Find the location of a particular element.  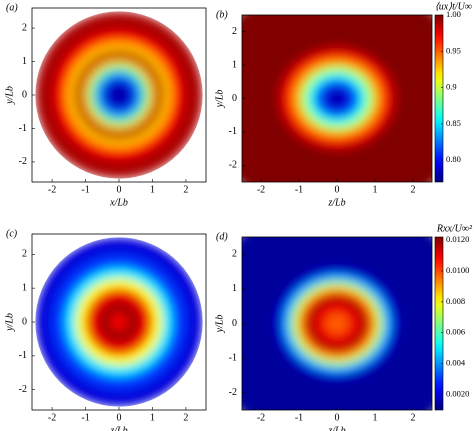

colorbar-tick-label: 0.006 is located at coordinates (455, 332).